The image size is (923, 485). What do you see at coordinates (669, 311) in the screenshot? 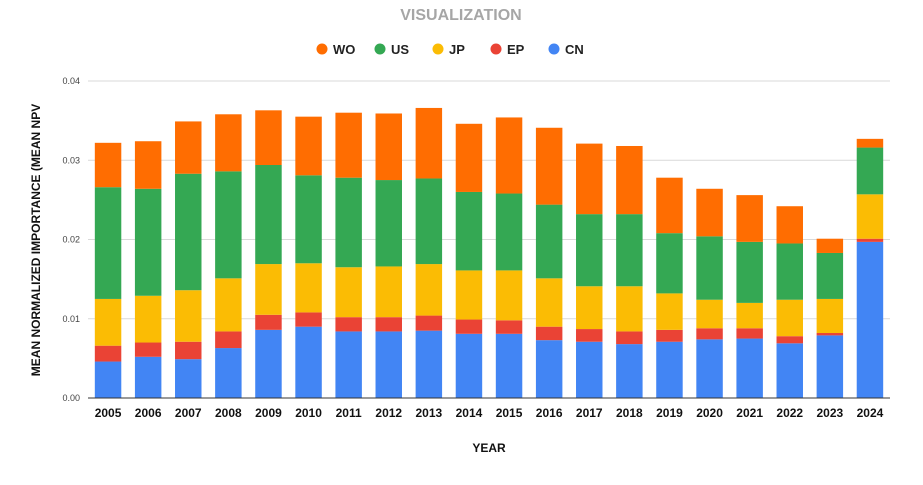
I see `bar-jp-2019` at bounding box center [669, 311].